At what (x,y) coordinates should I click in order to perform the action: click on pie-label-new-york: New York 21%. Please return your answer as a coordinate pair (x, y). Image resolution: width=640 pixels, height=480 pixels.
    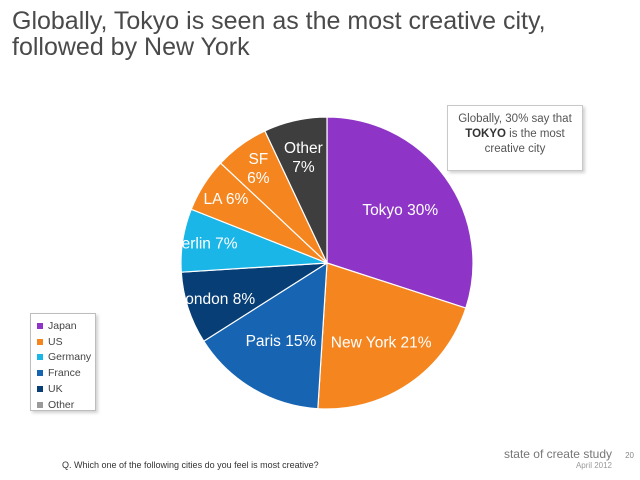
    Looking at the image, I should click on (381, 343).